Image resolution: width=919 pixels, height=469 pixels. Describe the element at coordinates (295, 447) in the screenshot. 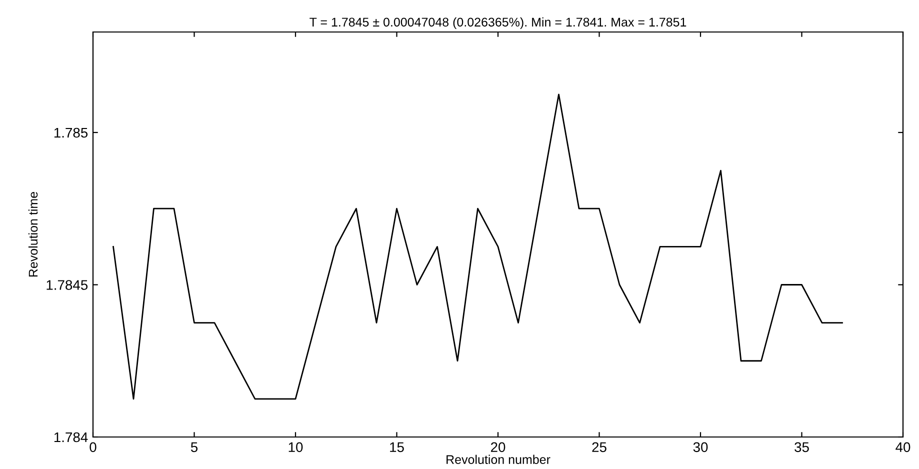

I see `x-tick-label: 10` at that location.